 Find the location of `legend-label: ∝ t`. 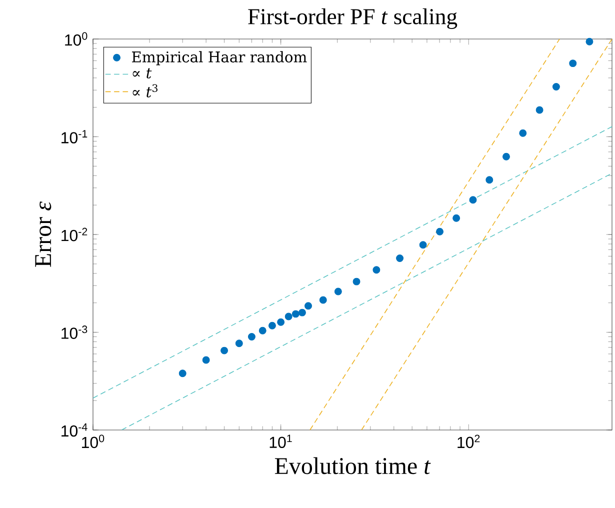

legend-label: ∝ t is located at coordinates (142, 73).